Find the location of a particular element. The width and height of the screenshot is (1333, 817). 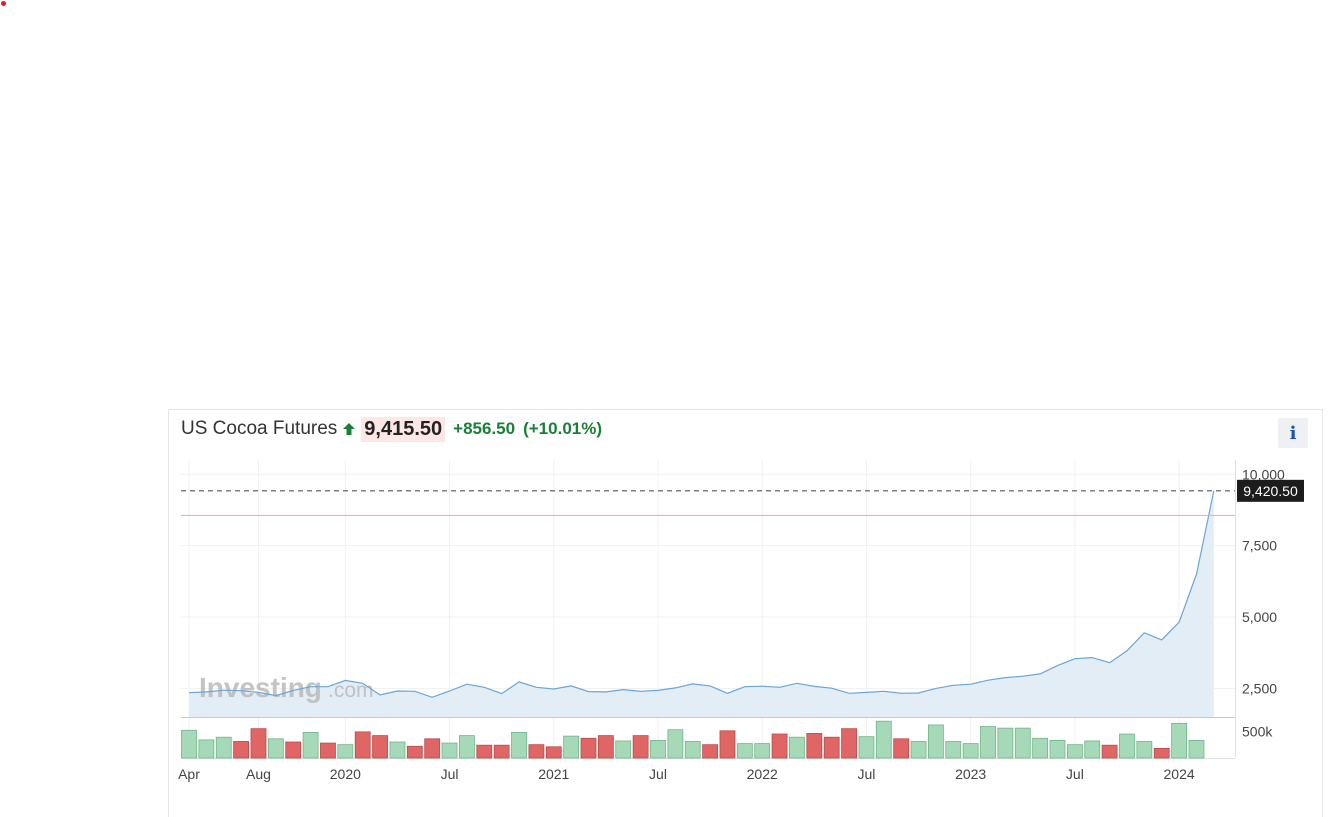

x-tick-label: 2020 is located at coordinates (345, 774).